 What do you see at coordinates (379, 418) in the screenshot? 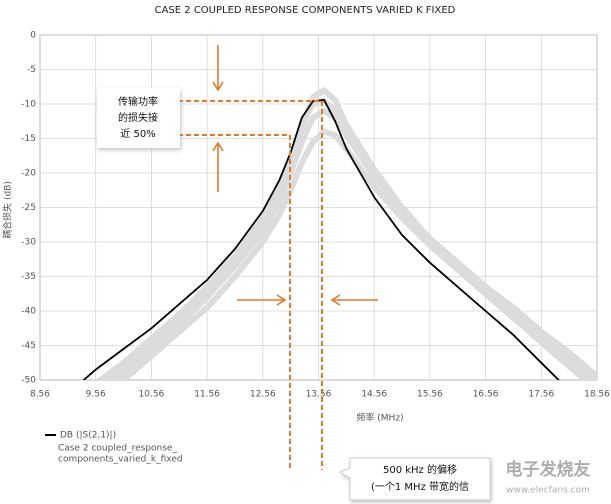
I see `x-axis-label: 频率 (MHz)` at bounding box center [379, 418].